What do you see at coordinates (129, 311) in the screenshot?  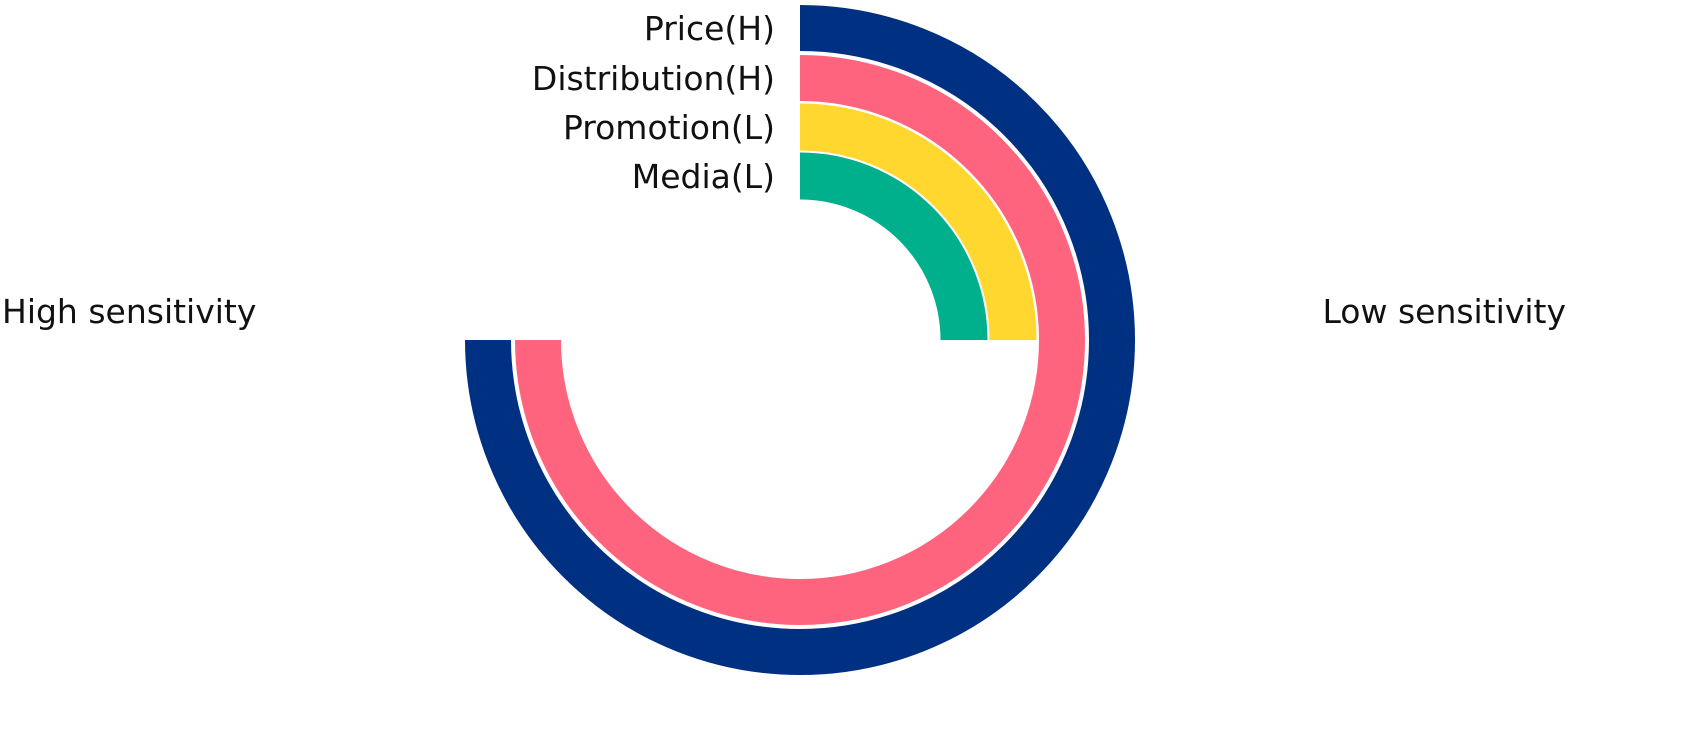 I see `high-sensitivity-label: High sensitivity` at bounding box center [129, 311].